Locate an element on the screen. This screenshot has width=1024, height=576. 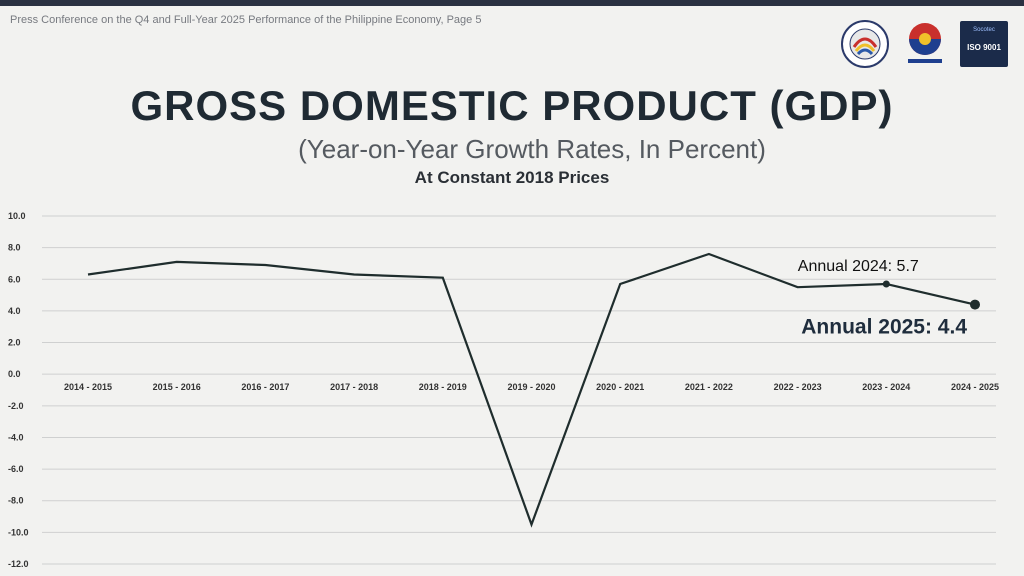
x-category-label: 2023 - 2024 is located at coordinates (886, 387).